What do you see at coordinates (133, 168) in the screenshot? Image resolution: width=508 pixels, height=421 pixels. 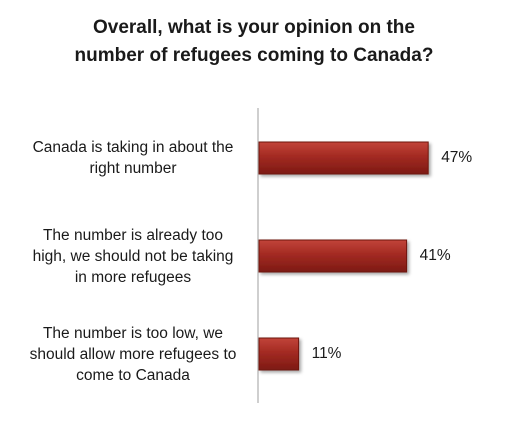 I see `category-label-1-line-2: right number` at bounding box center [133, 168].